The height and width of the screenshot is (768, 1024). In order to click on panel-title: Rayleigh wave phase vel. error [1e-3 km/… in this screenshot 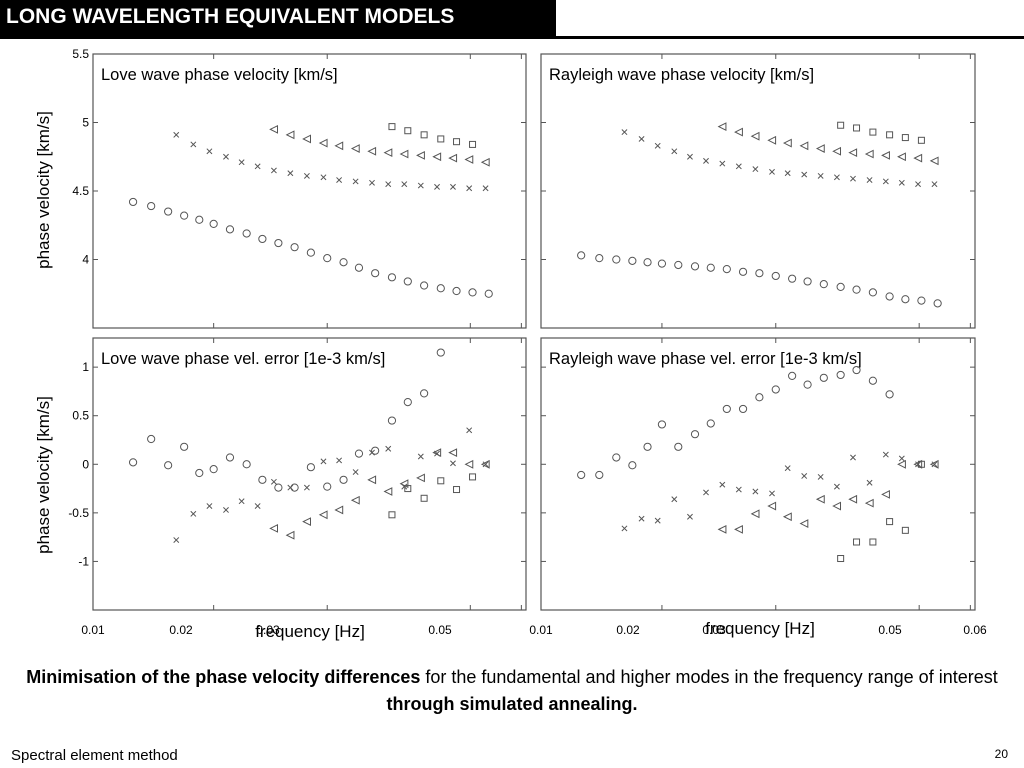, I will do `click(705, 359)`.